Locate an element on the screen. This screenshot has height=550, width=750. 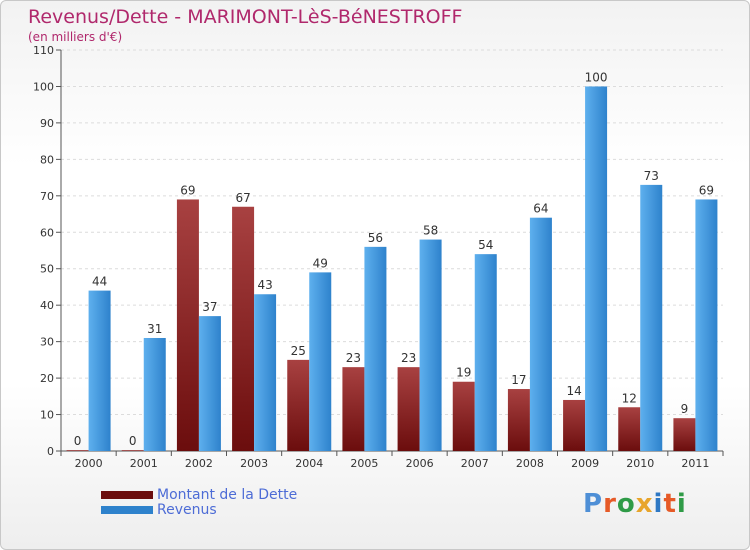
logo-letter: P is located at coordinates (593, 504).